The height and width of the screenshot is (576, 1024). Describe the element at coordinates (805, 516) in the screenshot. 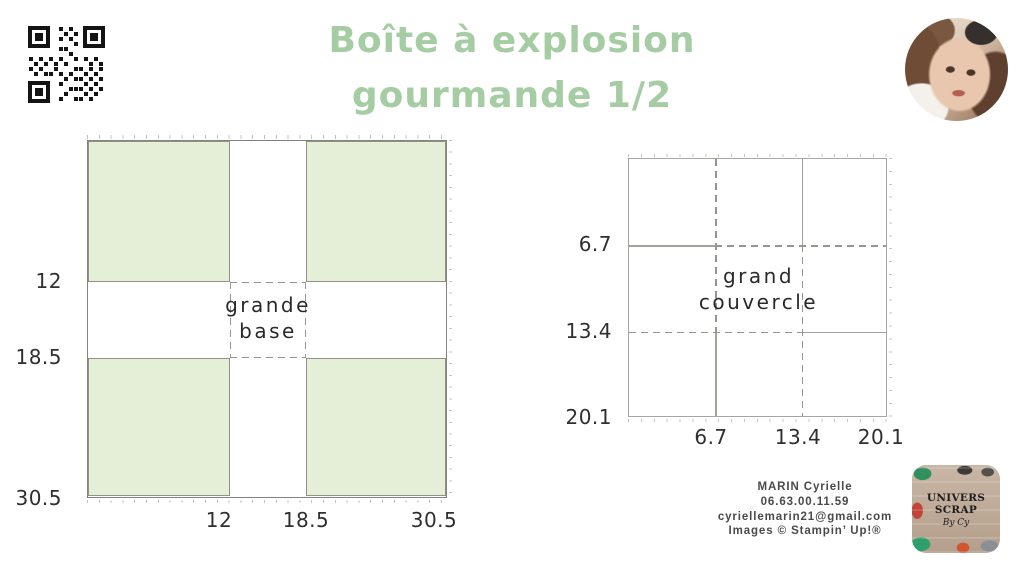

I see `contact-email: cyriellemarin21@gmail.com` at that location.